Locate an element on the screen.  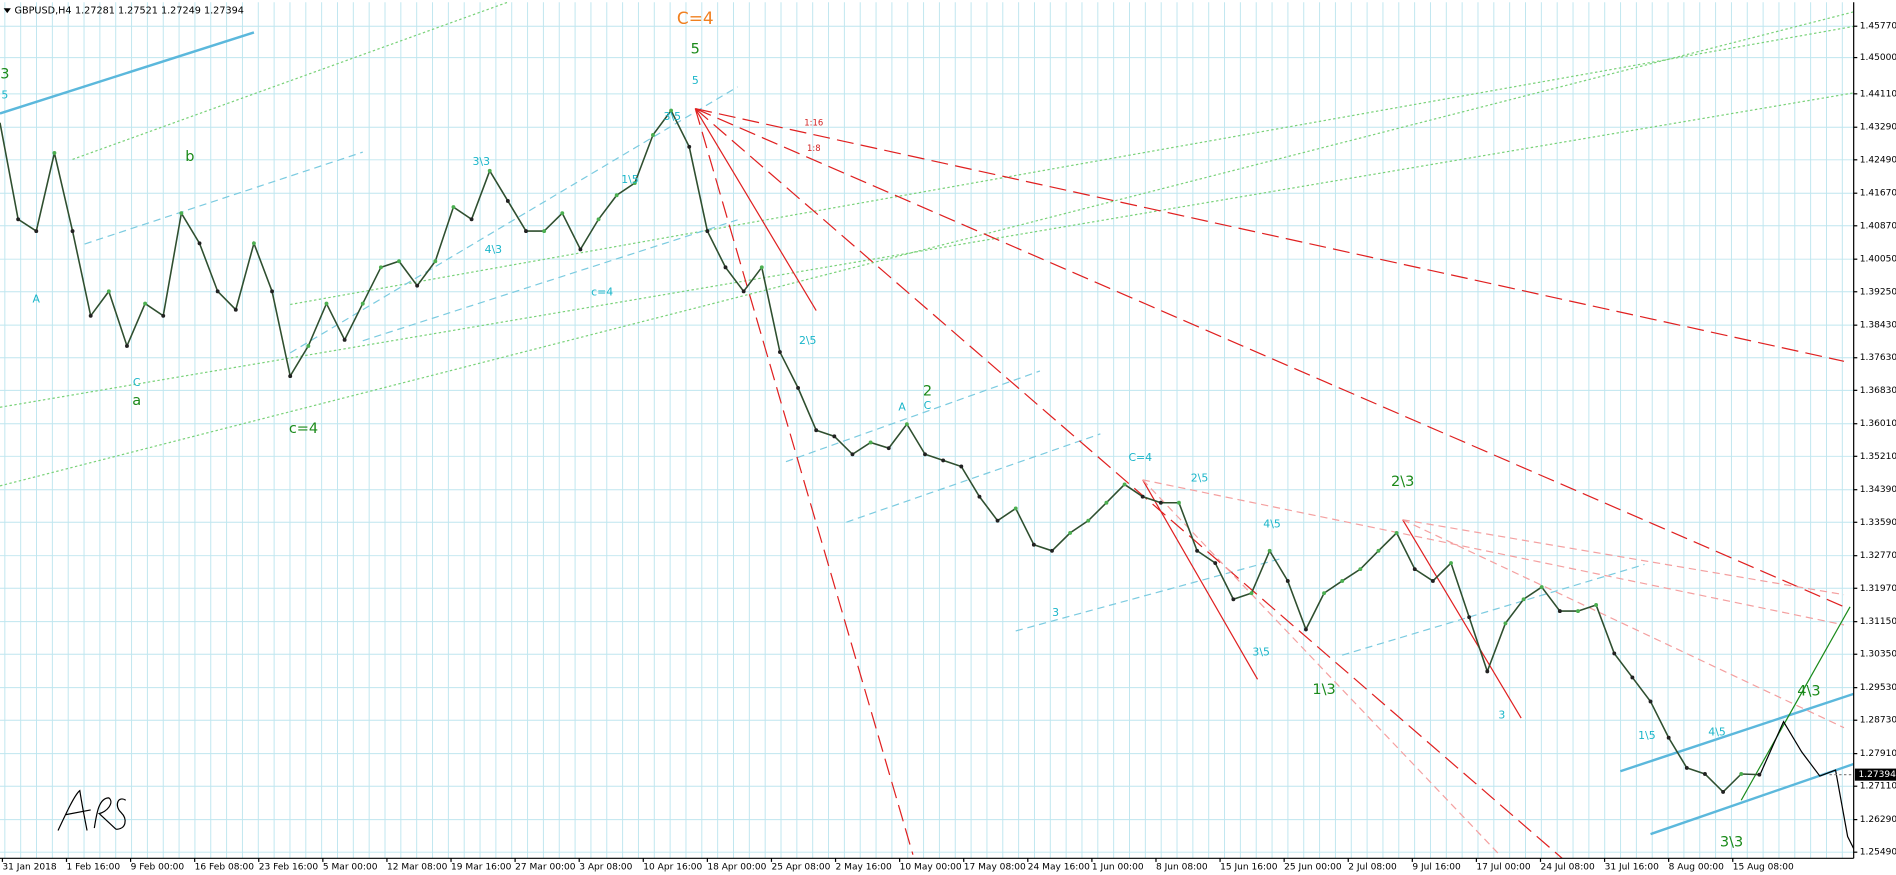
wave-label: 1\5 is located at coordinates (630, 179).